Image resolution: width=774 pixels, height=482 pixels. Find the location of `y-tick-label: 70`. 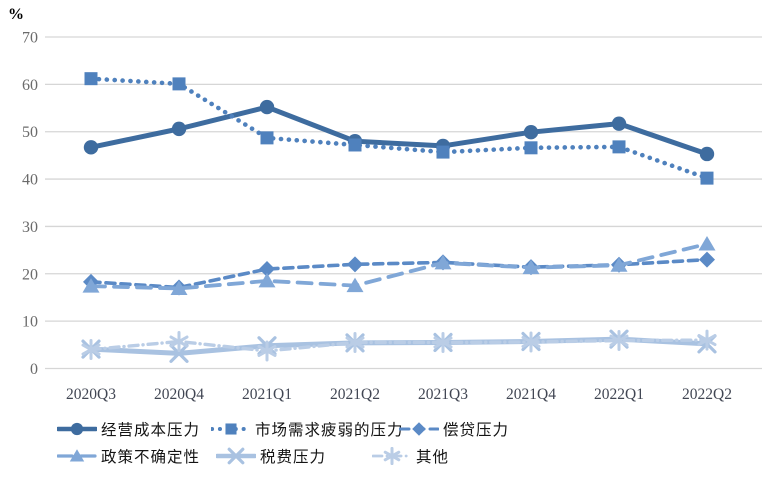

y-tick-label: 70 is located at coordinates (30, 38).